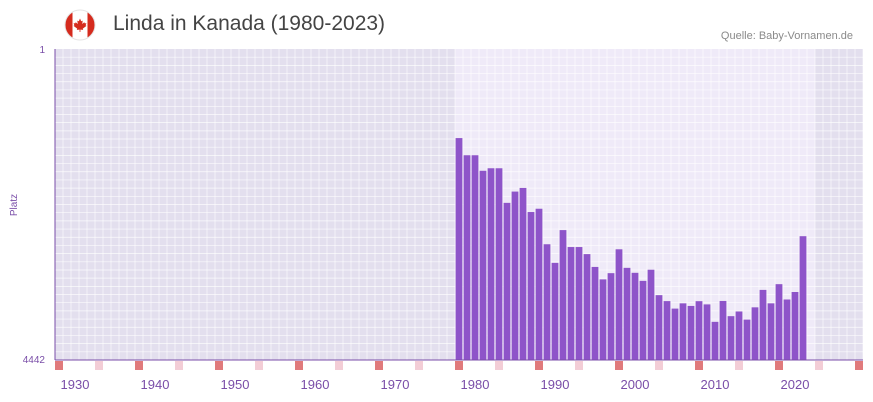 This screenshot has width=873, height=402. I want to click on page-title: Linda in Kanada (1980-2023), so click(249, 23).